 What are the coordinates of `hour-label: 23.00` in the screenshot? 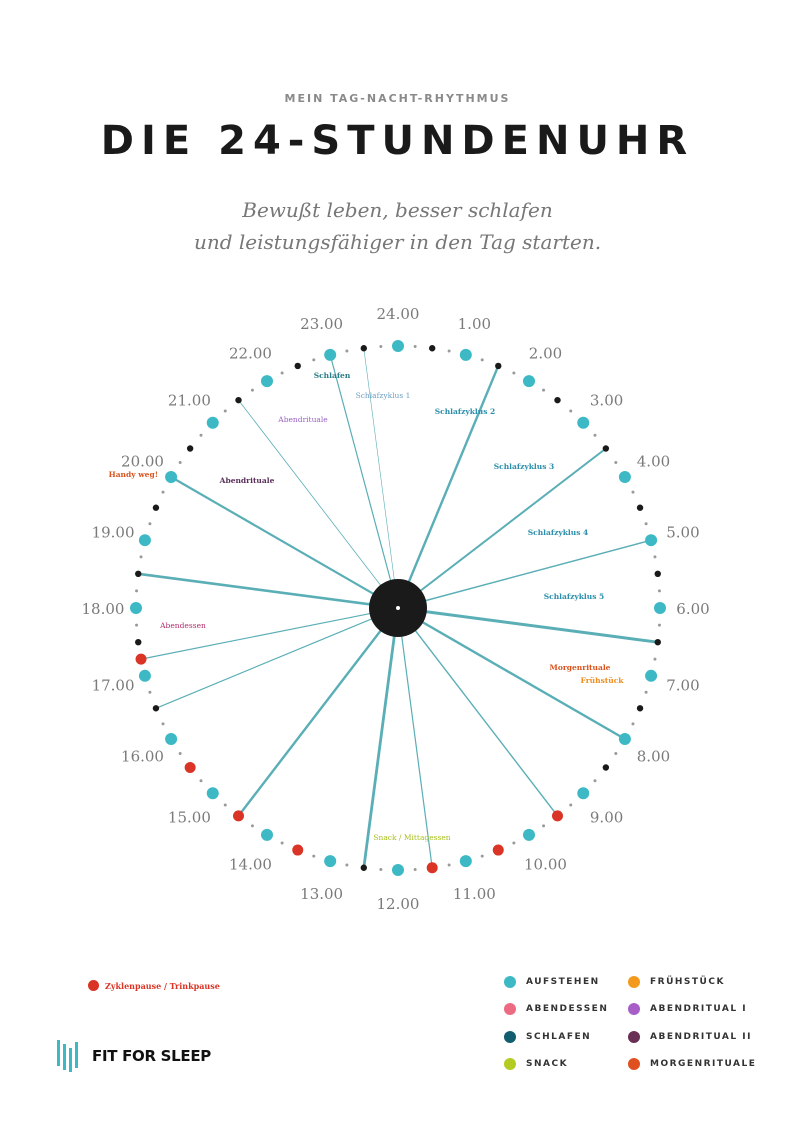 It's located at (321, 324).